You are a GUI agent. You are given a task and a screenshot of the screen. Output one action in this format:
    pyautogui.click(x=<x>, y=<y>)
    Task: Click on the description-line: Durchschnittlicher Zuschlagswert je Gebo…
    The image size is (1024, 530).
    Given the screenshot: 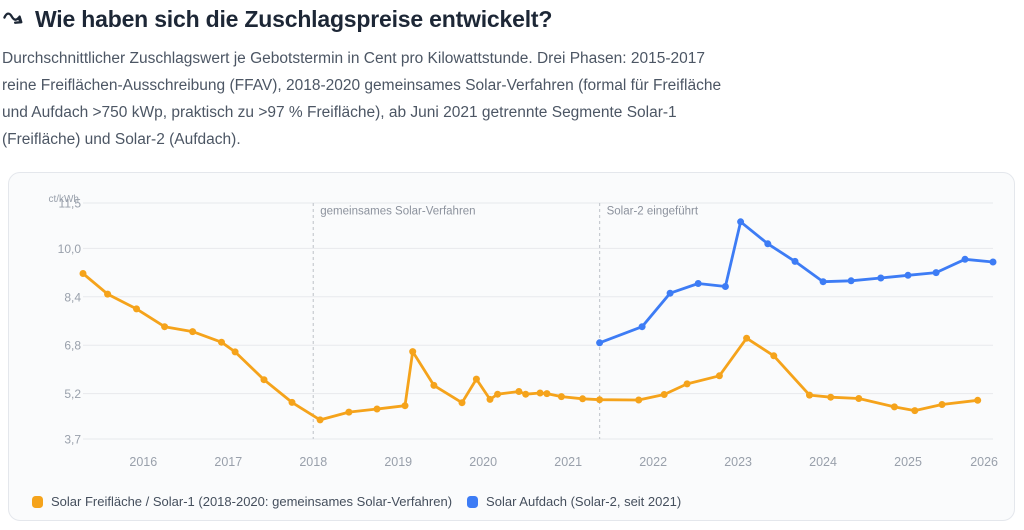 What is the action you would take?
    pyautogui.click(x=354, y=58)
    